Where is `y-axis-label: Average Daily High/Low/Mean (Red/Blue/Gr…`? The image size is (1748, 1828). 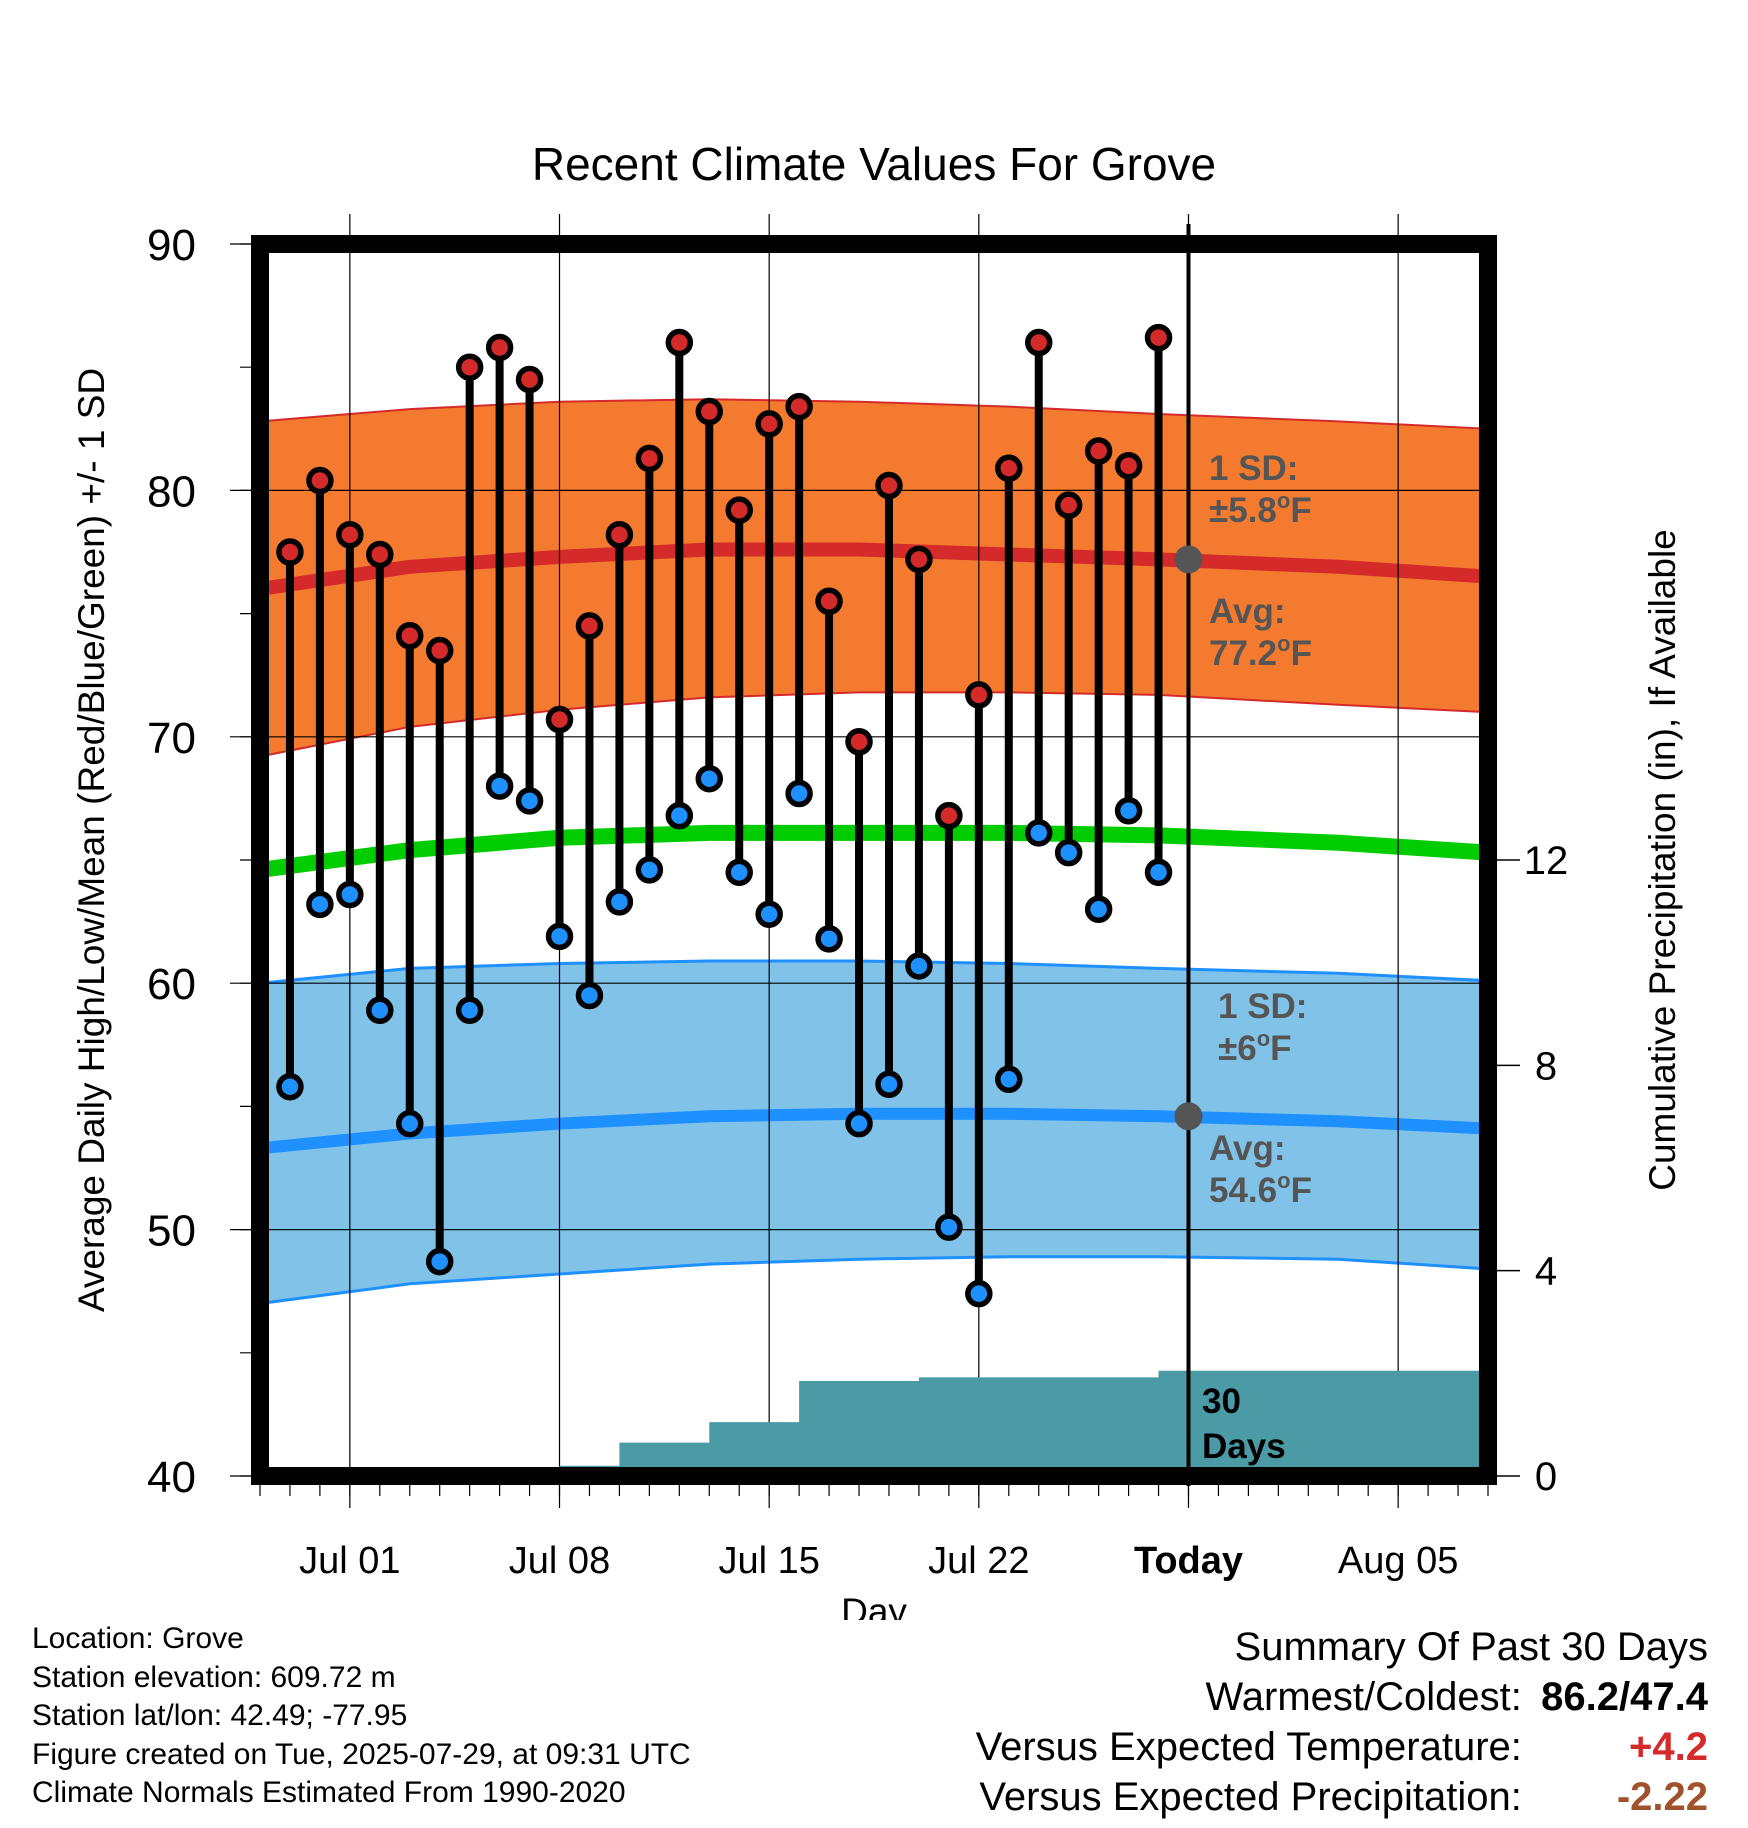
y-axis-label: Average Daily High/Low/Mean (Red/Blue/Gr… is located at coordinates (91, 840).